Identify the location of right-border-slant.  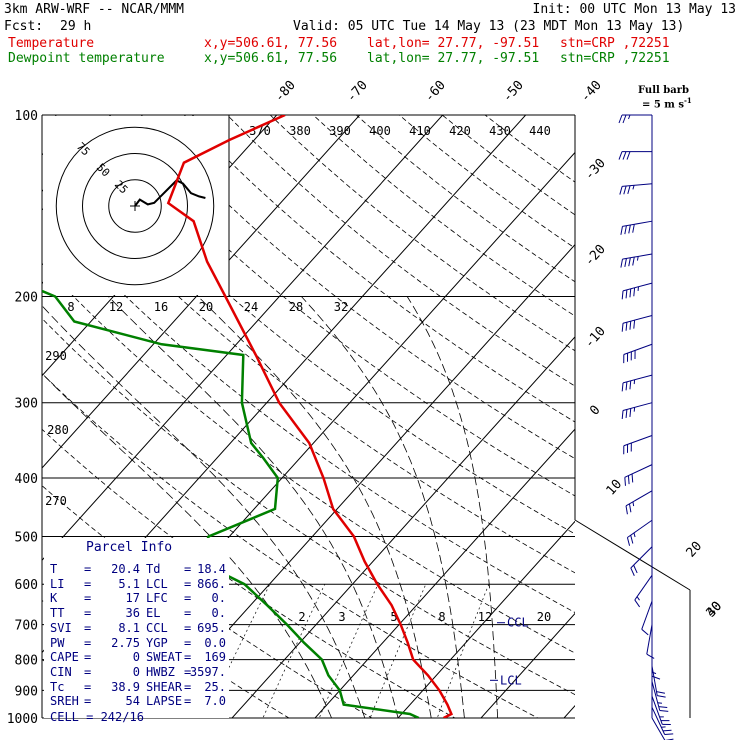
(632, 555).